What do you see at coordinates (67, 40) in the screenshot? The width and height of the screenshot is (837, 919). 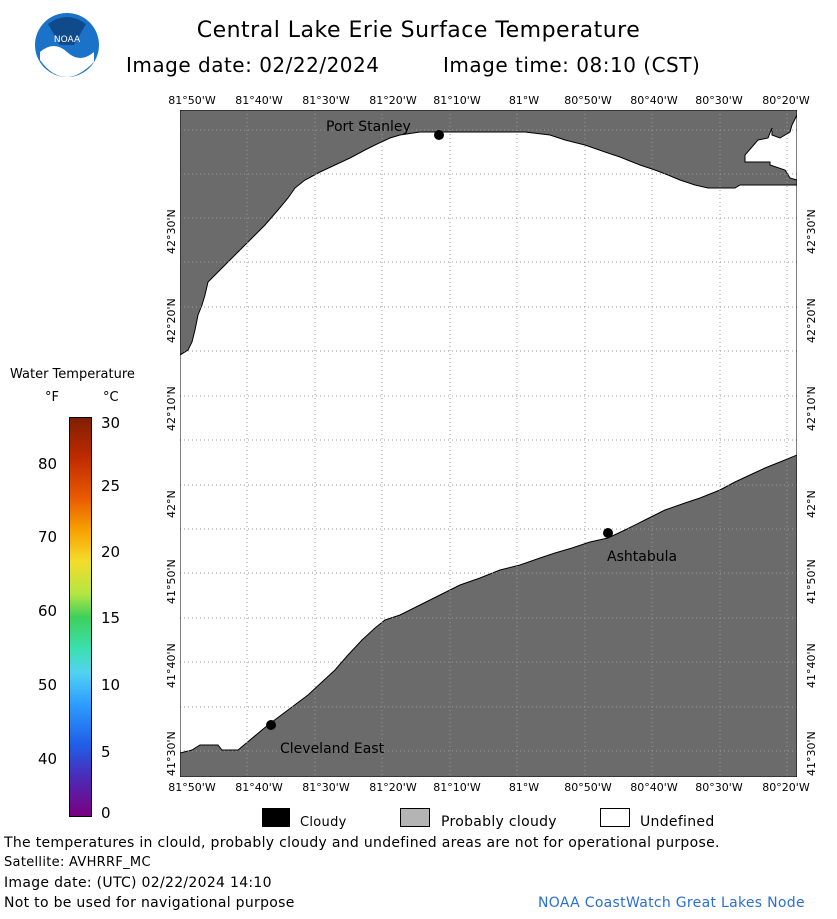 I see `logo-text: NOAA` at bounding box center [67, 40].